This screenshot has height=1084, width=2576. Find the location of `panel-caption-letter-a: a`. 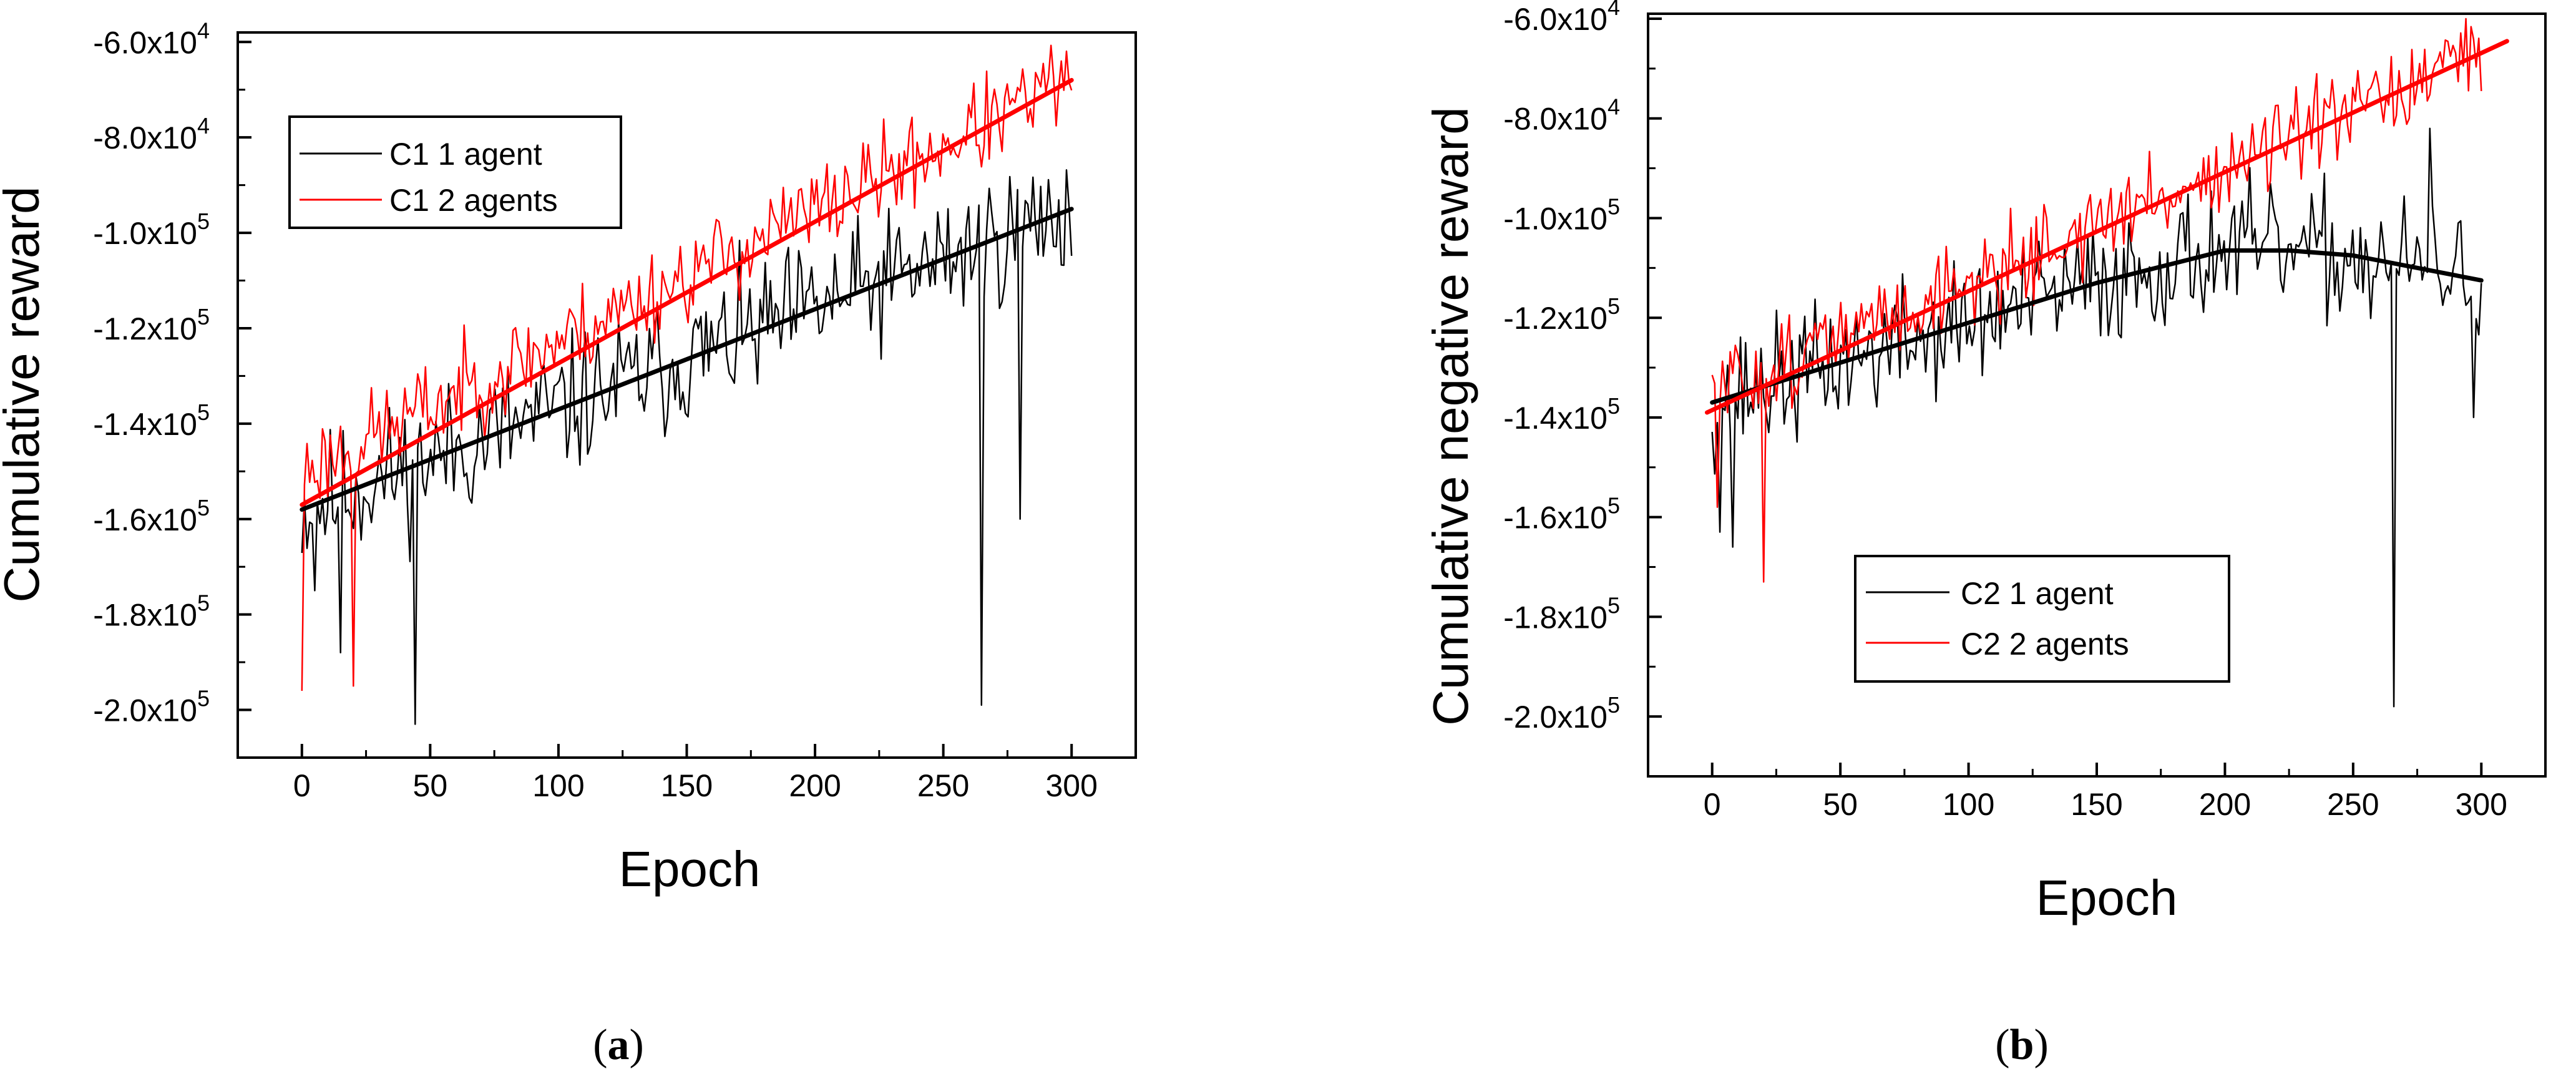

panel-caption-letter-a: a is located at coordinates (619, 1045).